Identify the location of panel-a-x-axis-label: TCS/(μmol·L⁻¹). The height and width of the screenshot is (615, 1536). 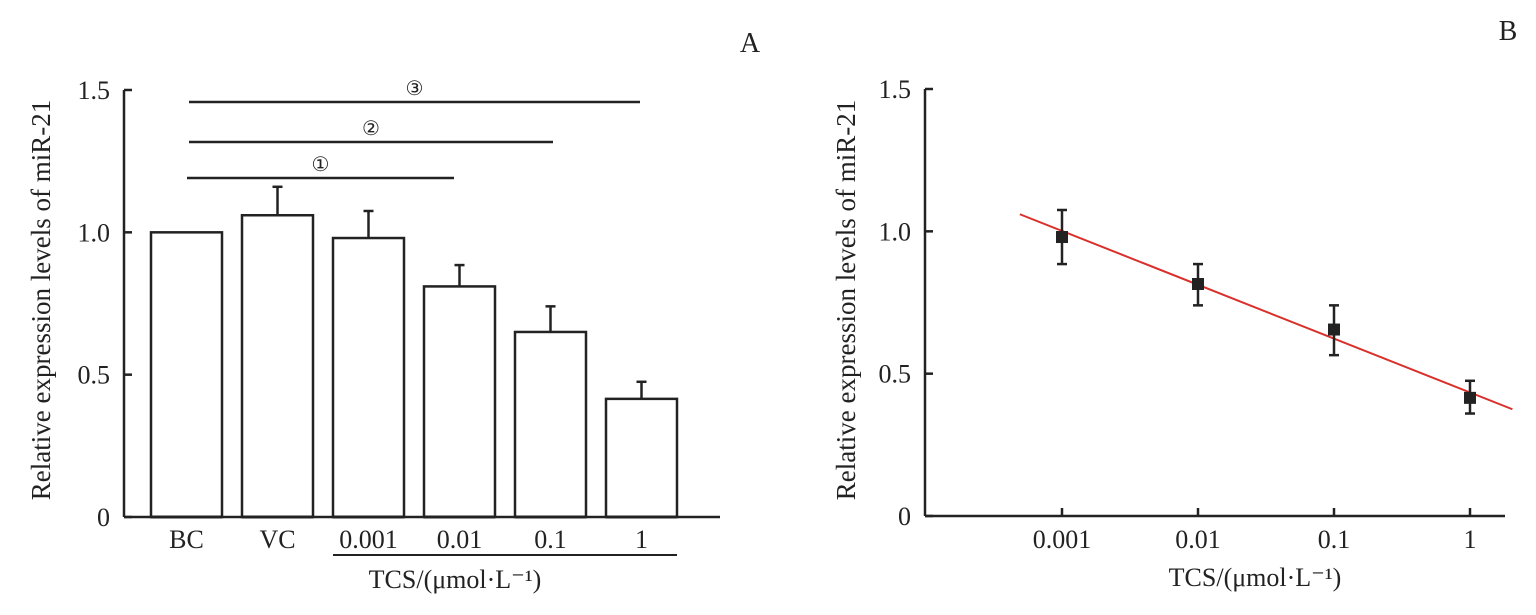
(455, 579).